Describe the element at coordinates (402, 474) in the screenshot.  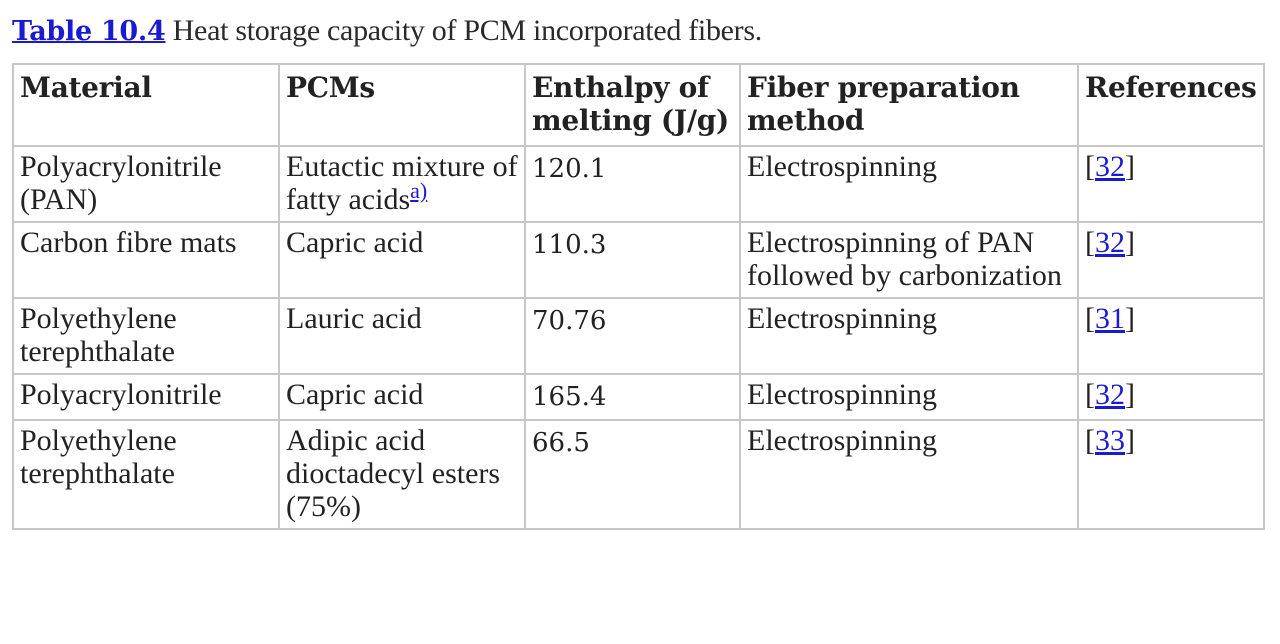
I see `cell-pcm: Adipic acid dioctadecyl esters (75%)` at that location.